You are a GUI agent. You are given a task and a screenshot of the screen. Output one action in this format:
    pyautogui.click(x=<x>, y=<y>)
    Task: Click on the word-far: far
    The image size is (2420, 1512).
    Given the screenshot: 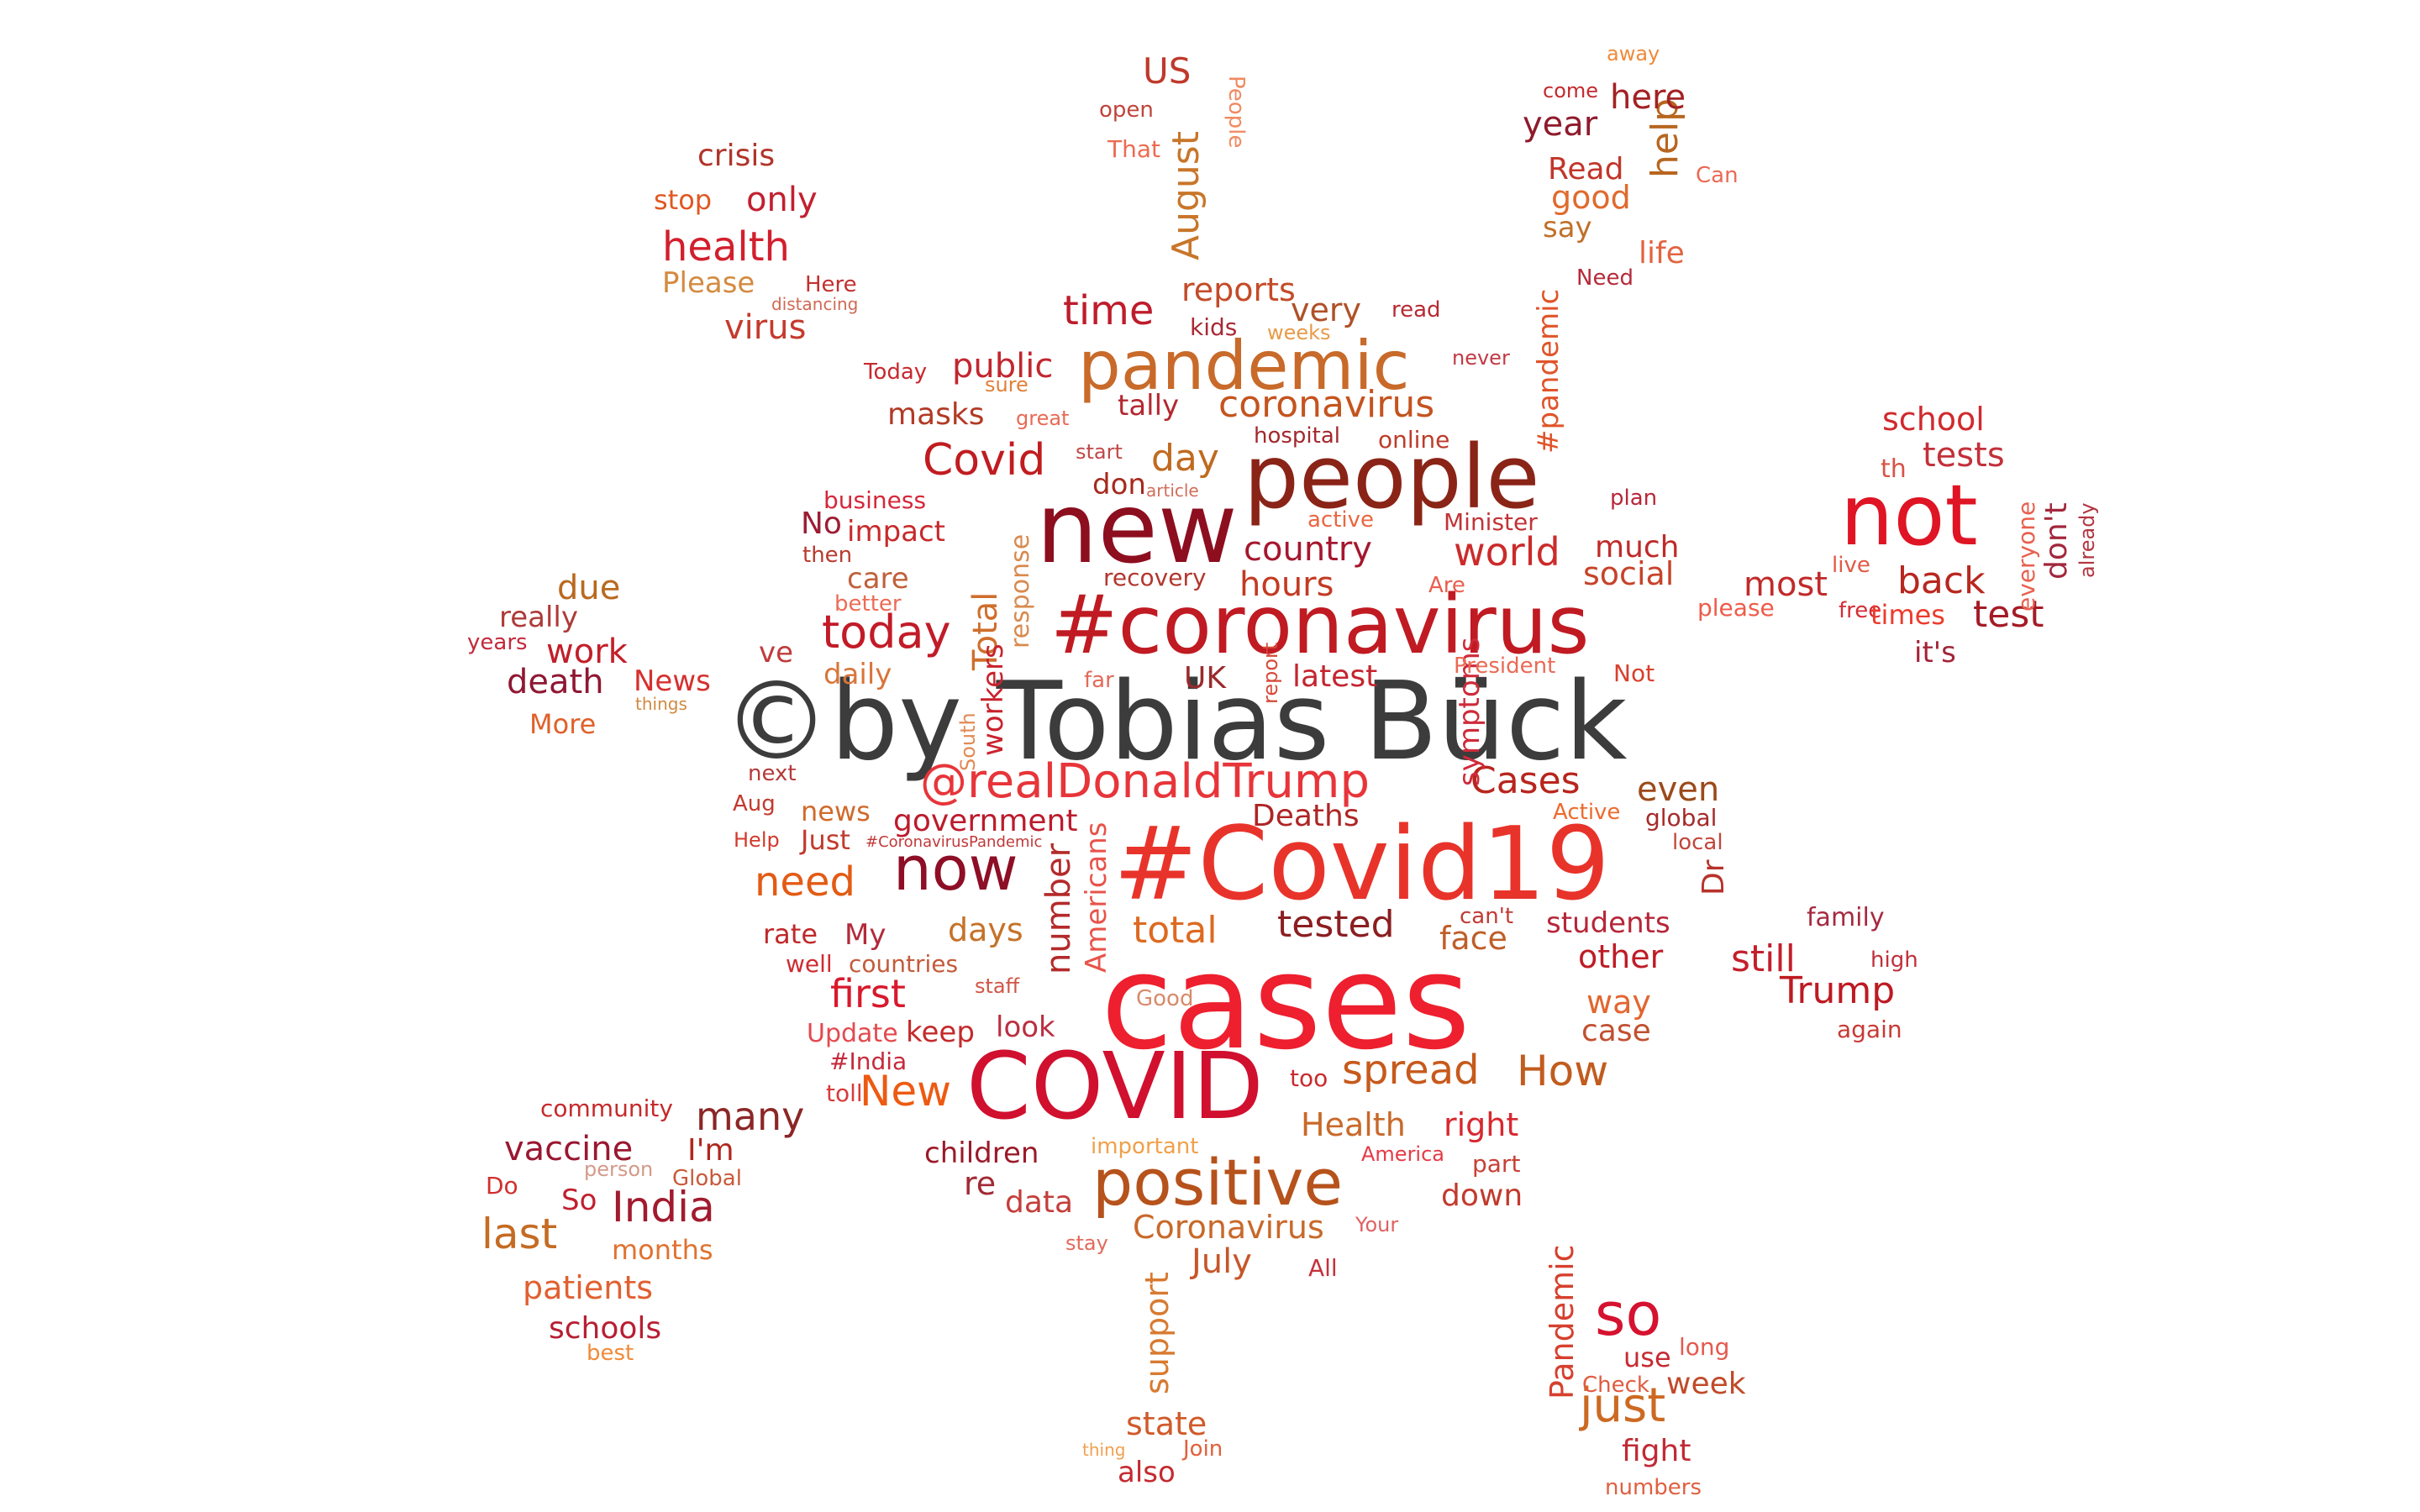 What is the action you would take?
    pyautogui.click(x=1099, y=680)
    